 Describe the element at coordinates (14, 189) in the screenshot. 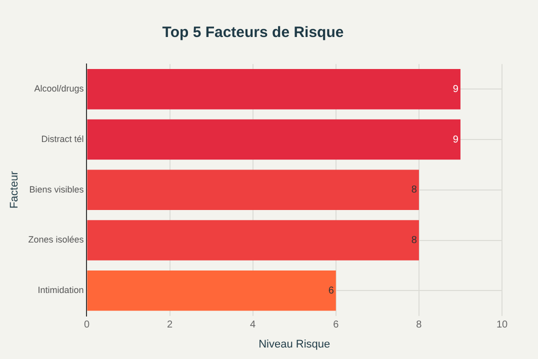

I see `y-axis-title: Facteur` at that location.